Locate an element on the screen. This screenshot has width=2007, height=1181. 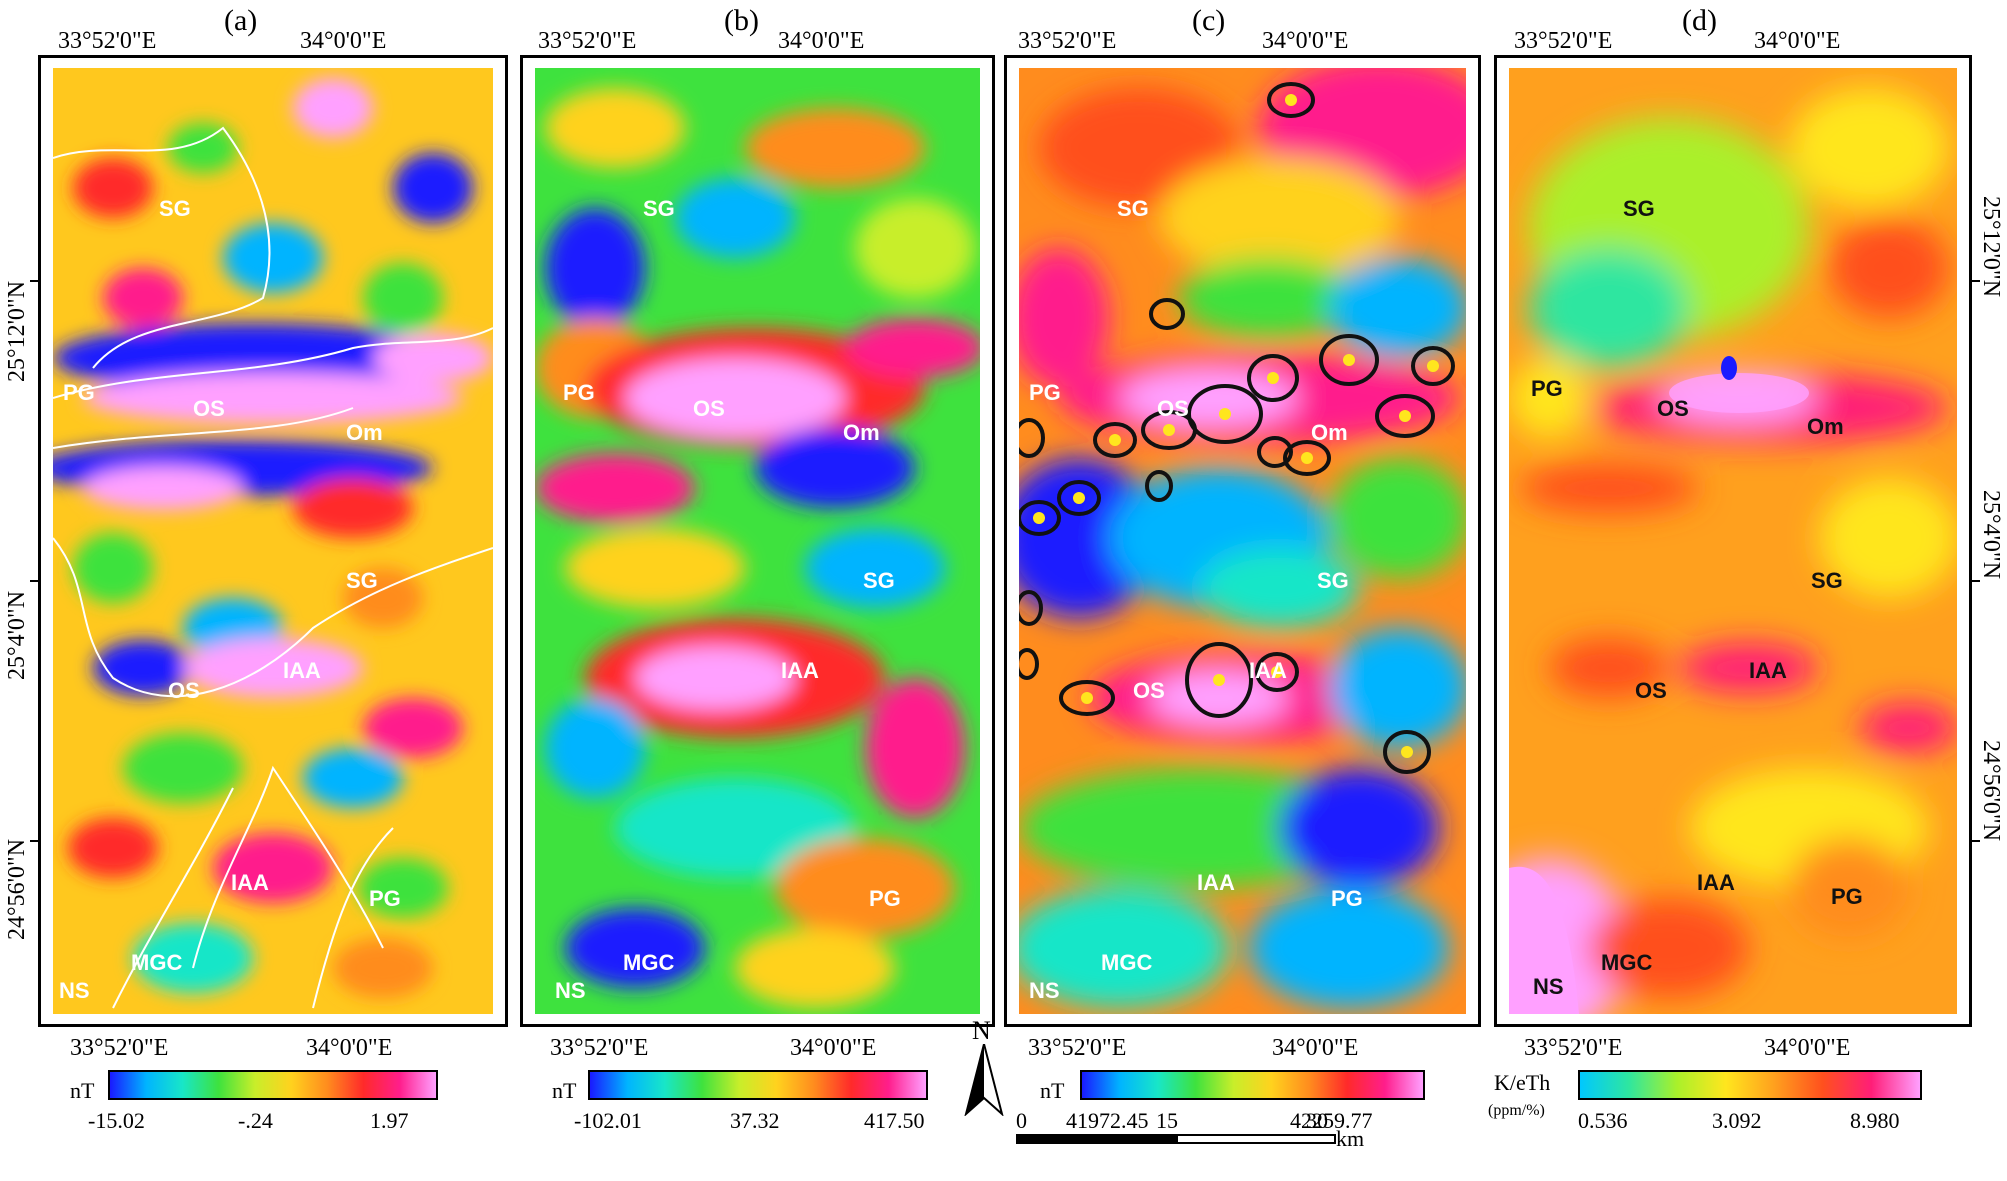
scale-tick-0: 0 is located at coordinates (1021, 1120).